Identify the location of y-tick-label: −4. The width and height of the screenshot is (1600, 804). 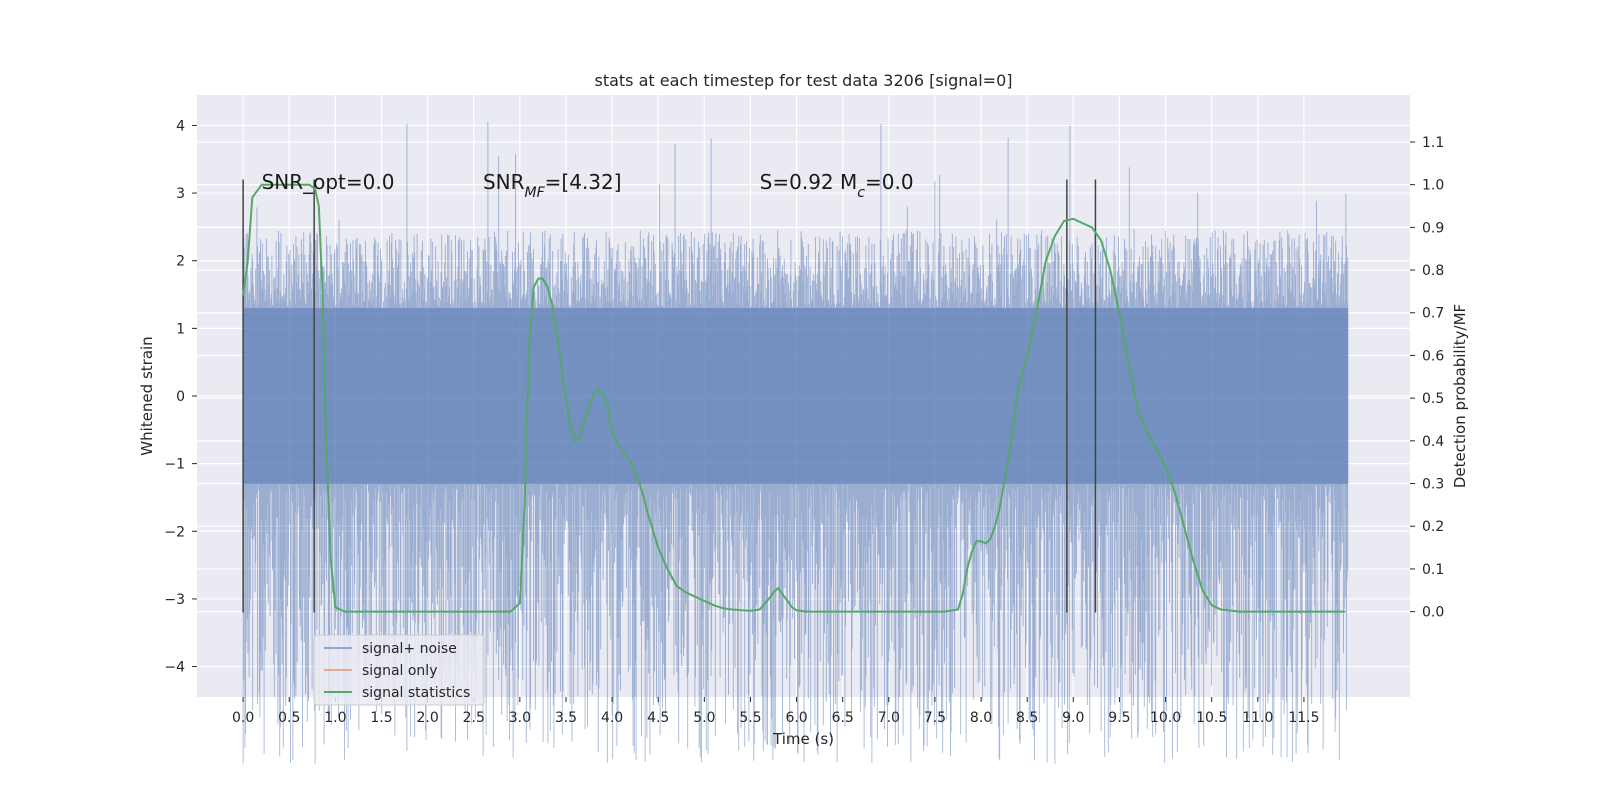
(174, 668).